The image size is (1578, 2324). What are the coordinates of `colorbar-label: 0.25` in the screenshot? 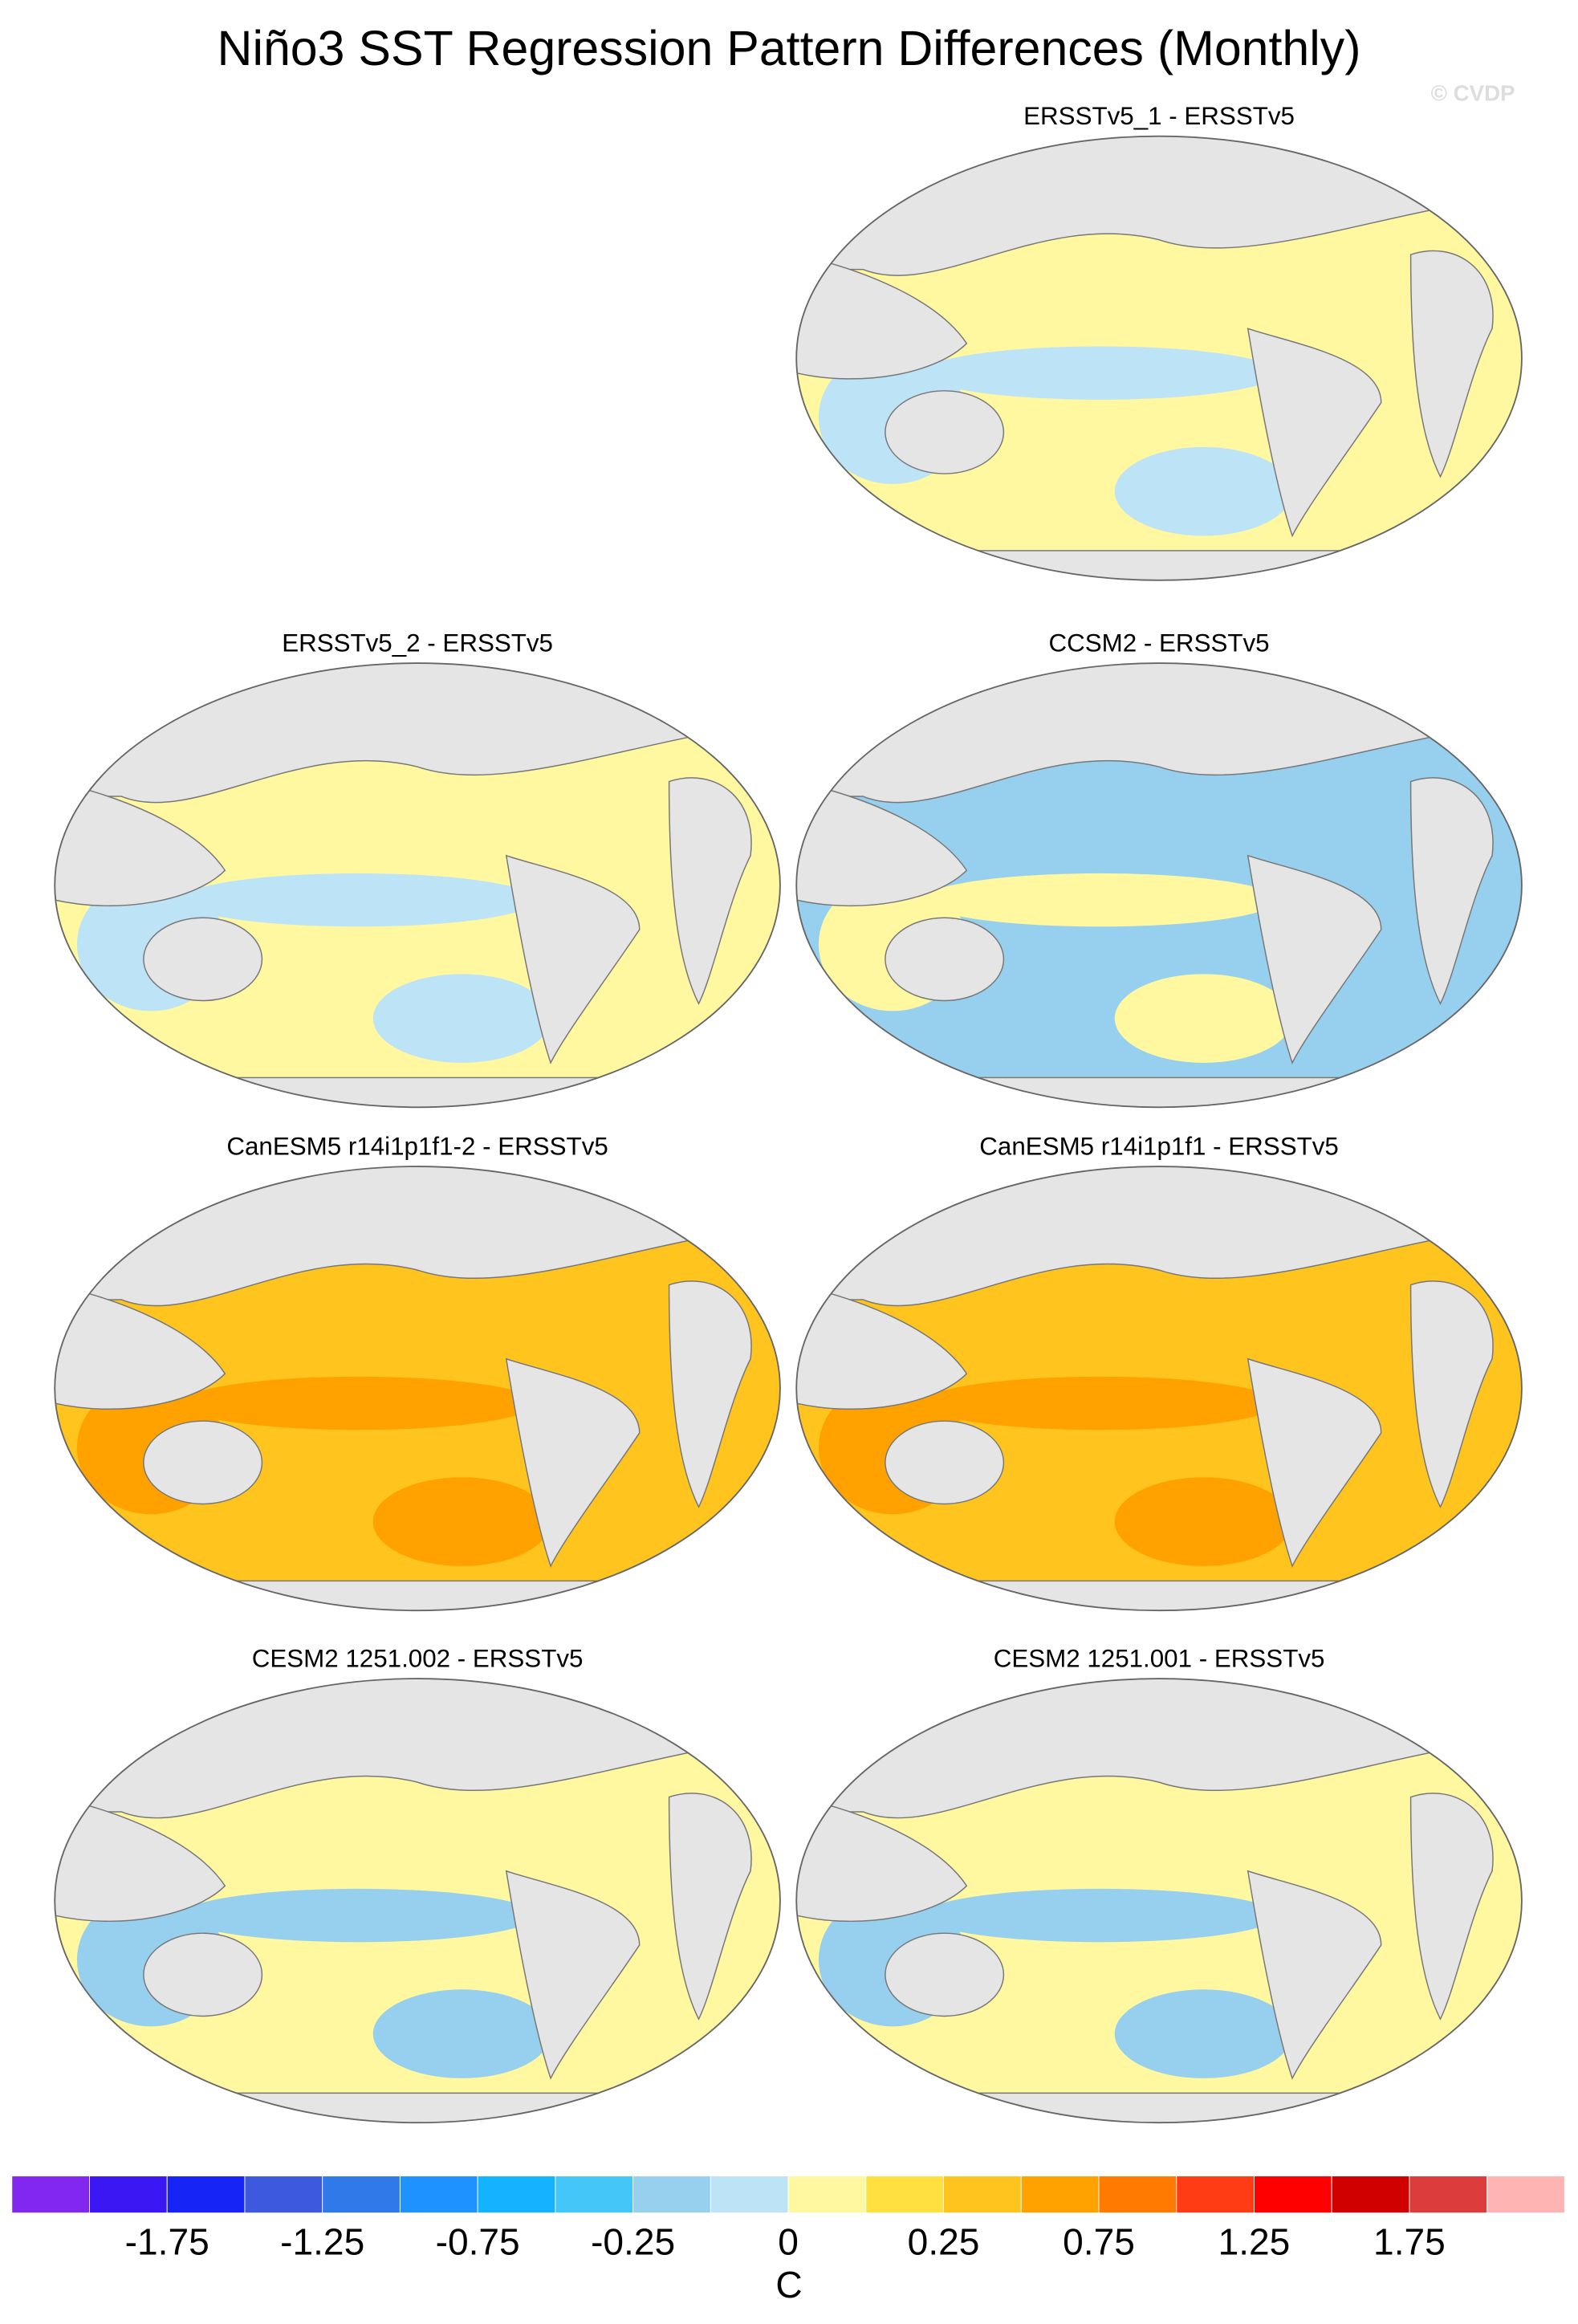 It's located at (944, 2241).